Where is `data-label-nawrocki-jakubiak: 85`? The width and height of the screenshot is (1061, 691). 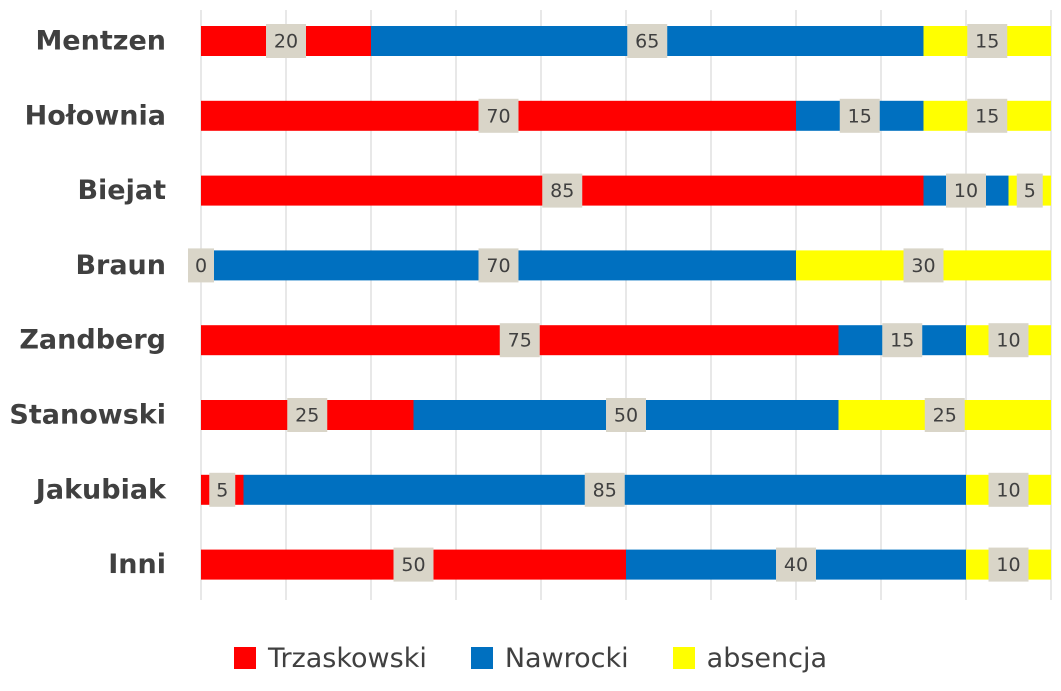
data-label-nawrocki-jakubiak: 85 is located at coordinates (604, 489).